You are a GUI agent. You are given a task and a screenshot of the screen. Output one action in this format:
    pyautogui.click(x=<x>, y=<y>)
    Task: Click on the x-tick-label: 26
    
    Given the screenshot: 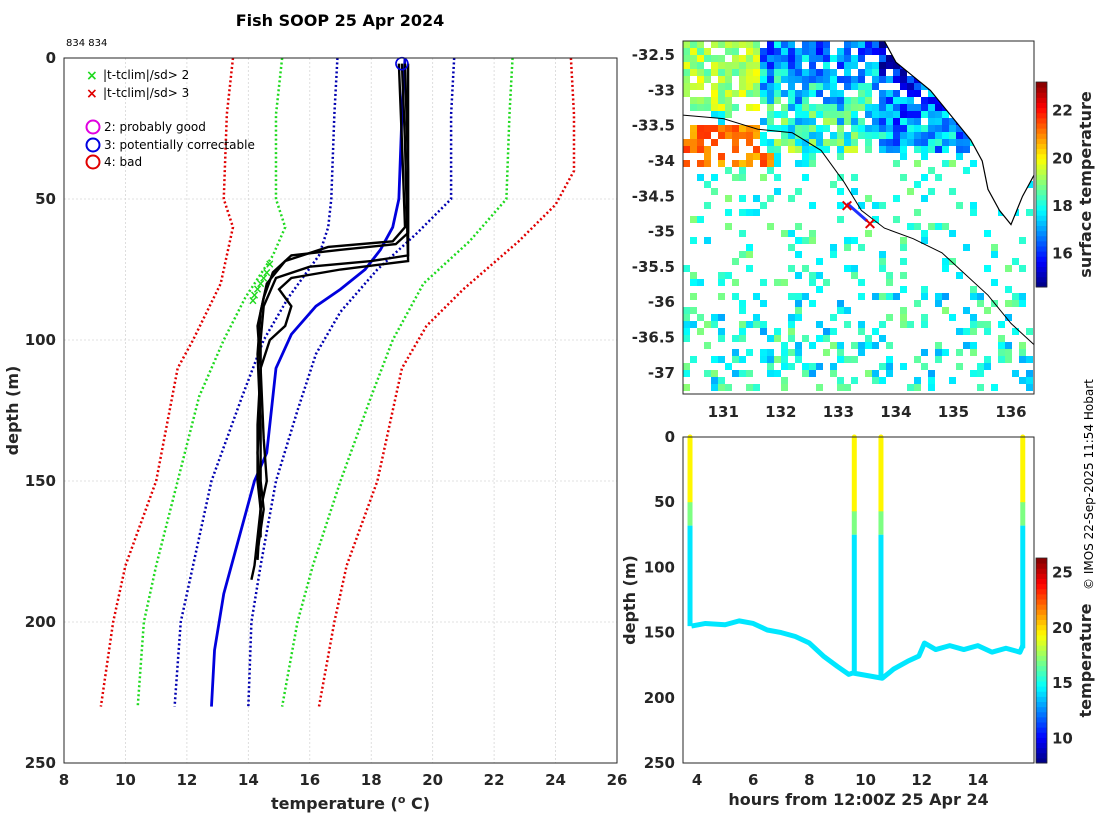 What is the action you would take?
    pyautogui.click(x=617, y=780)
    